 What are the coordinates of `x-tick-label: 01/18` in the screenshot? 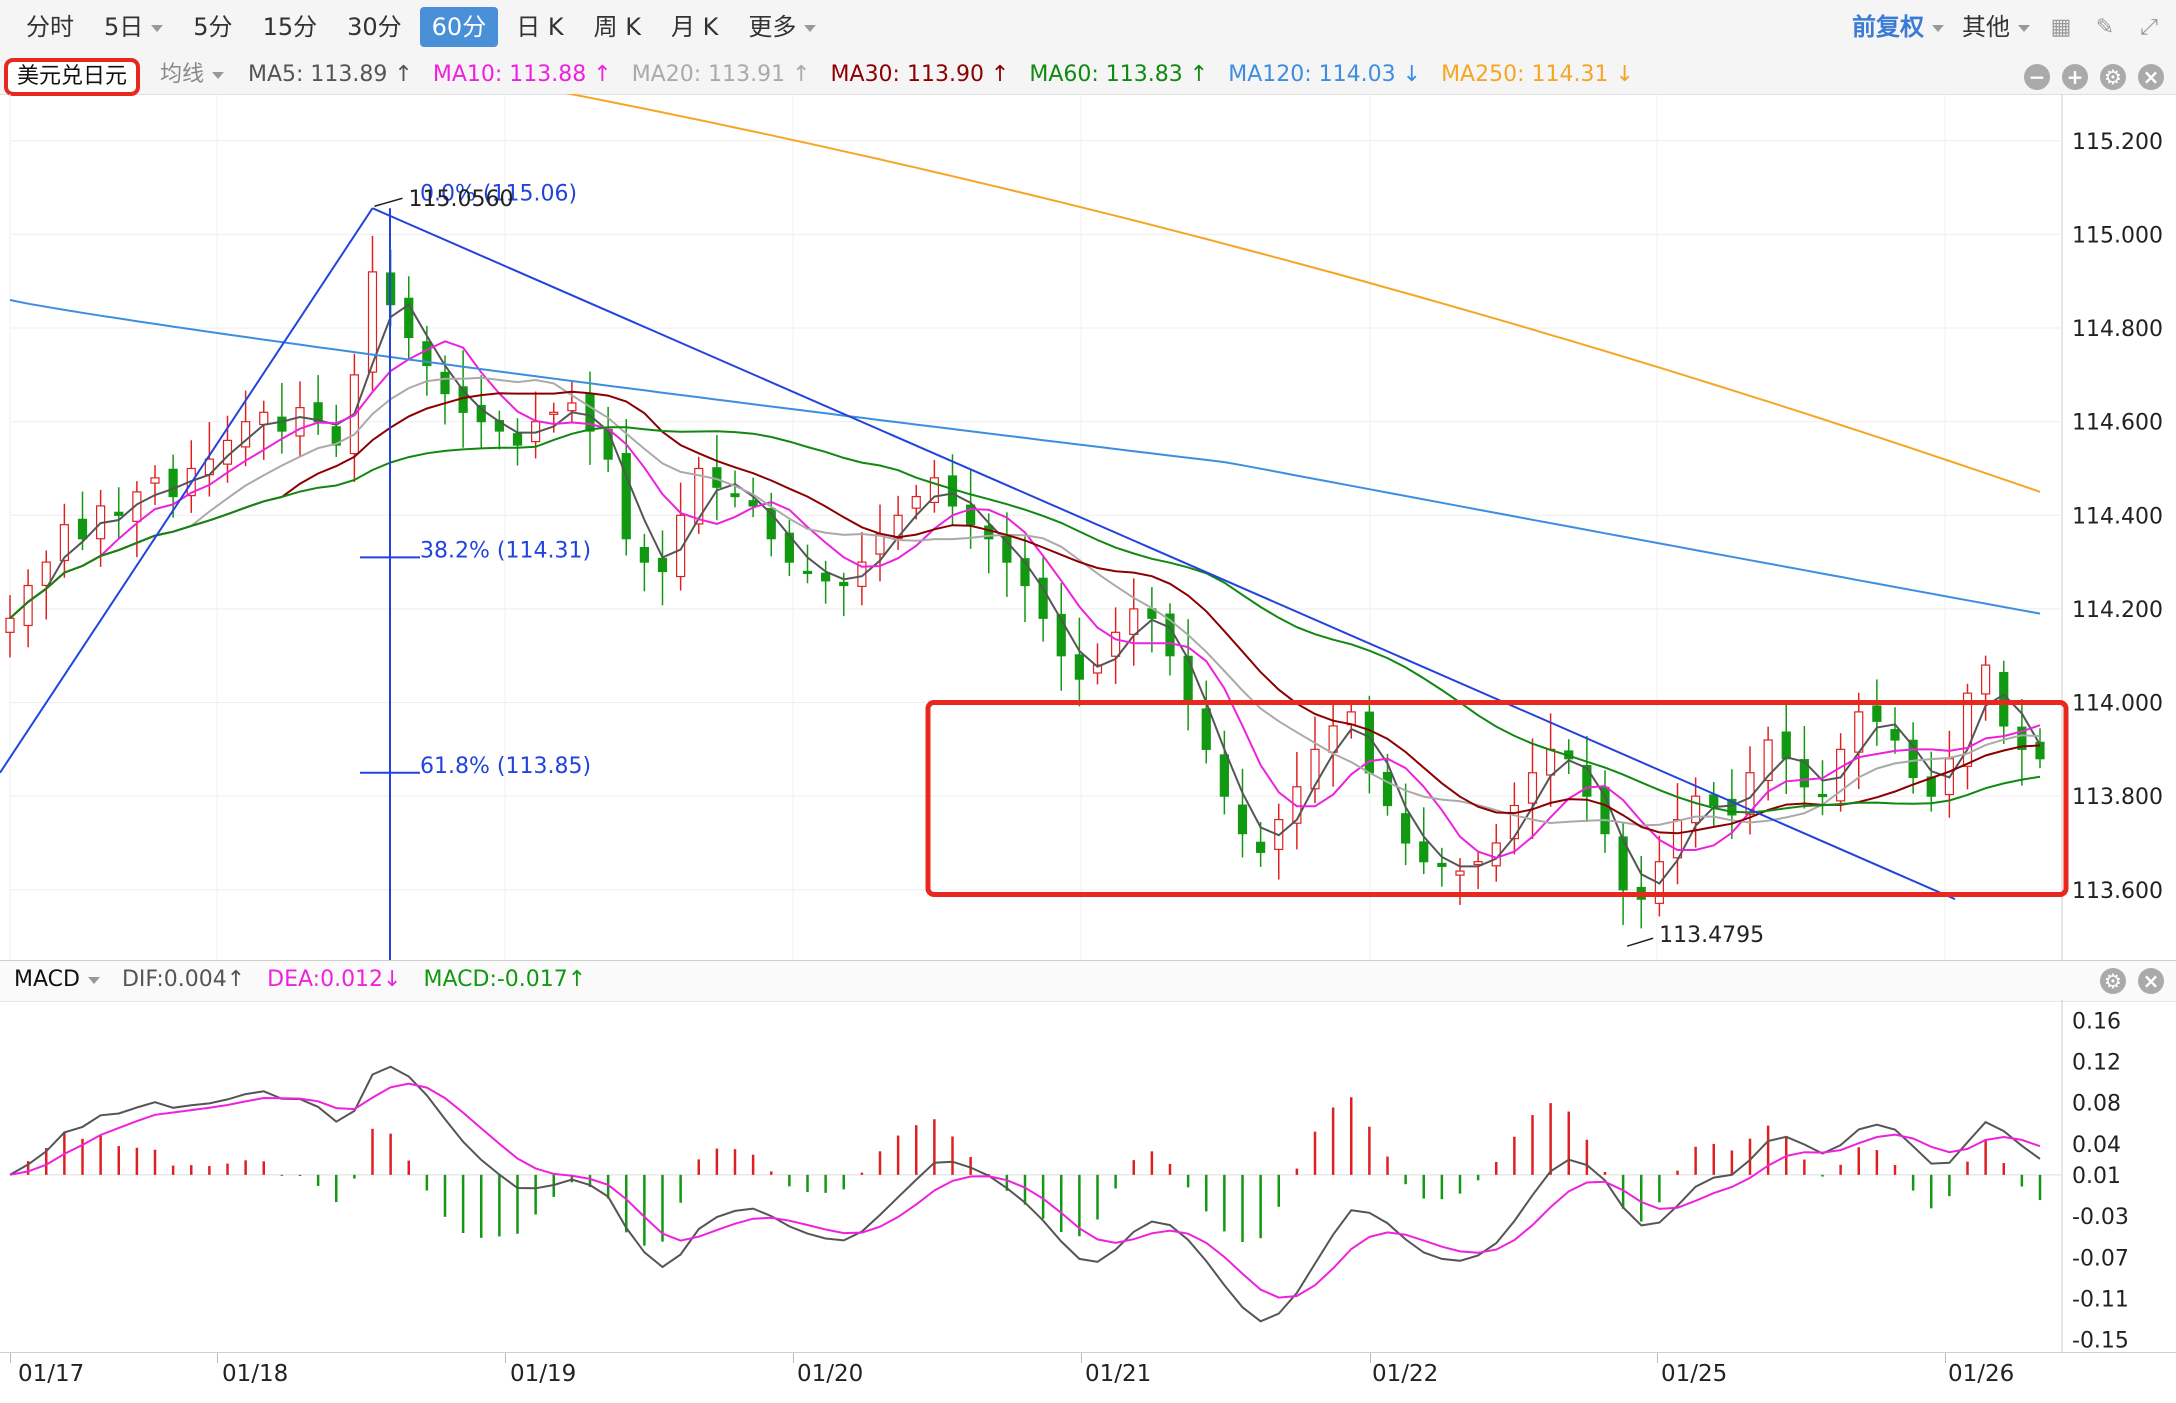 It's located at (255, 1374).